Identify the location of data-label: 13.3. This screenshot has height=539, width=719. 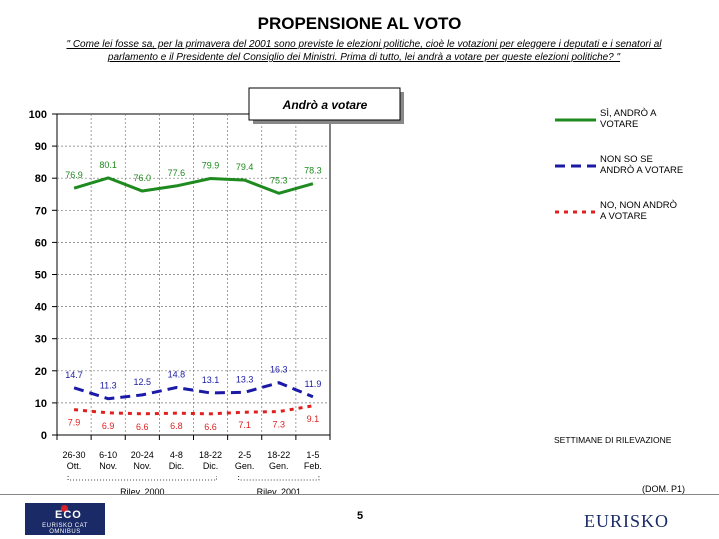
(245, 379).